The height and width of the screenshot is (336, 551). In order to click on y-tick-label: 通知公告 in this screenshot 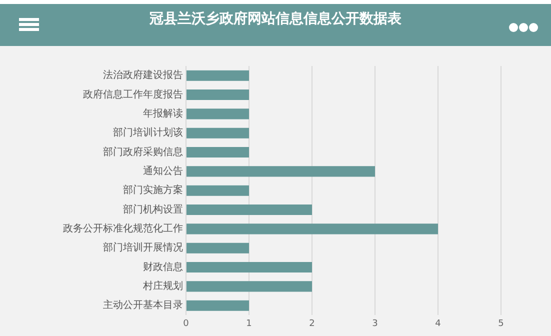, I will do `click(163, 171)`.